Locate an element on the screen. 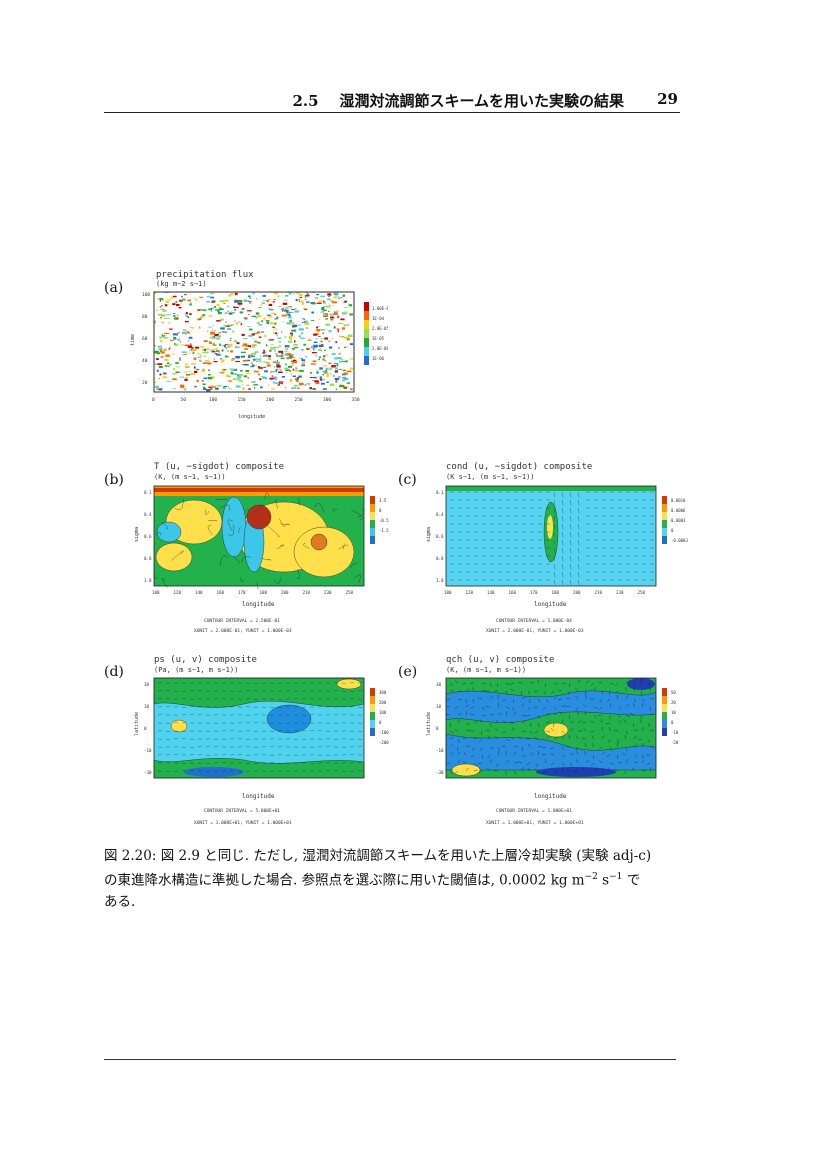 Image resolution: width=826 pixels, height=1169 pixels. panel-d-ticks: 30 10 0 -10 -30 is located at coordinates (148, 728).